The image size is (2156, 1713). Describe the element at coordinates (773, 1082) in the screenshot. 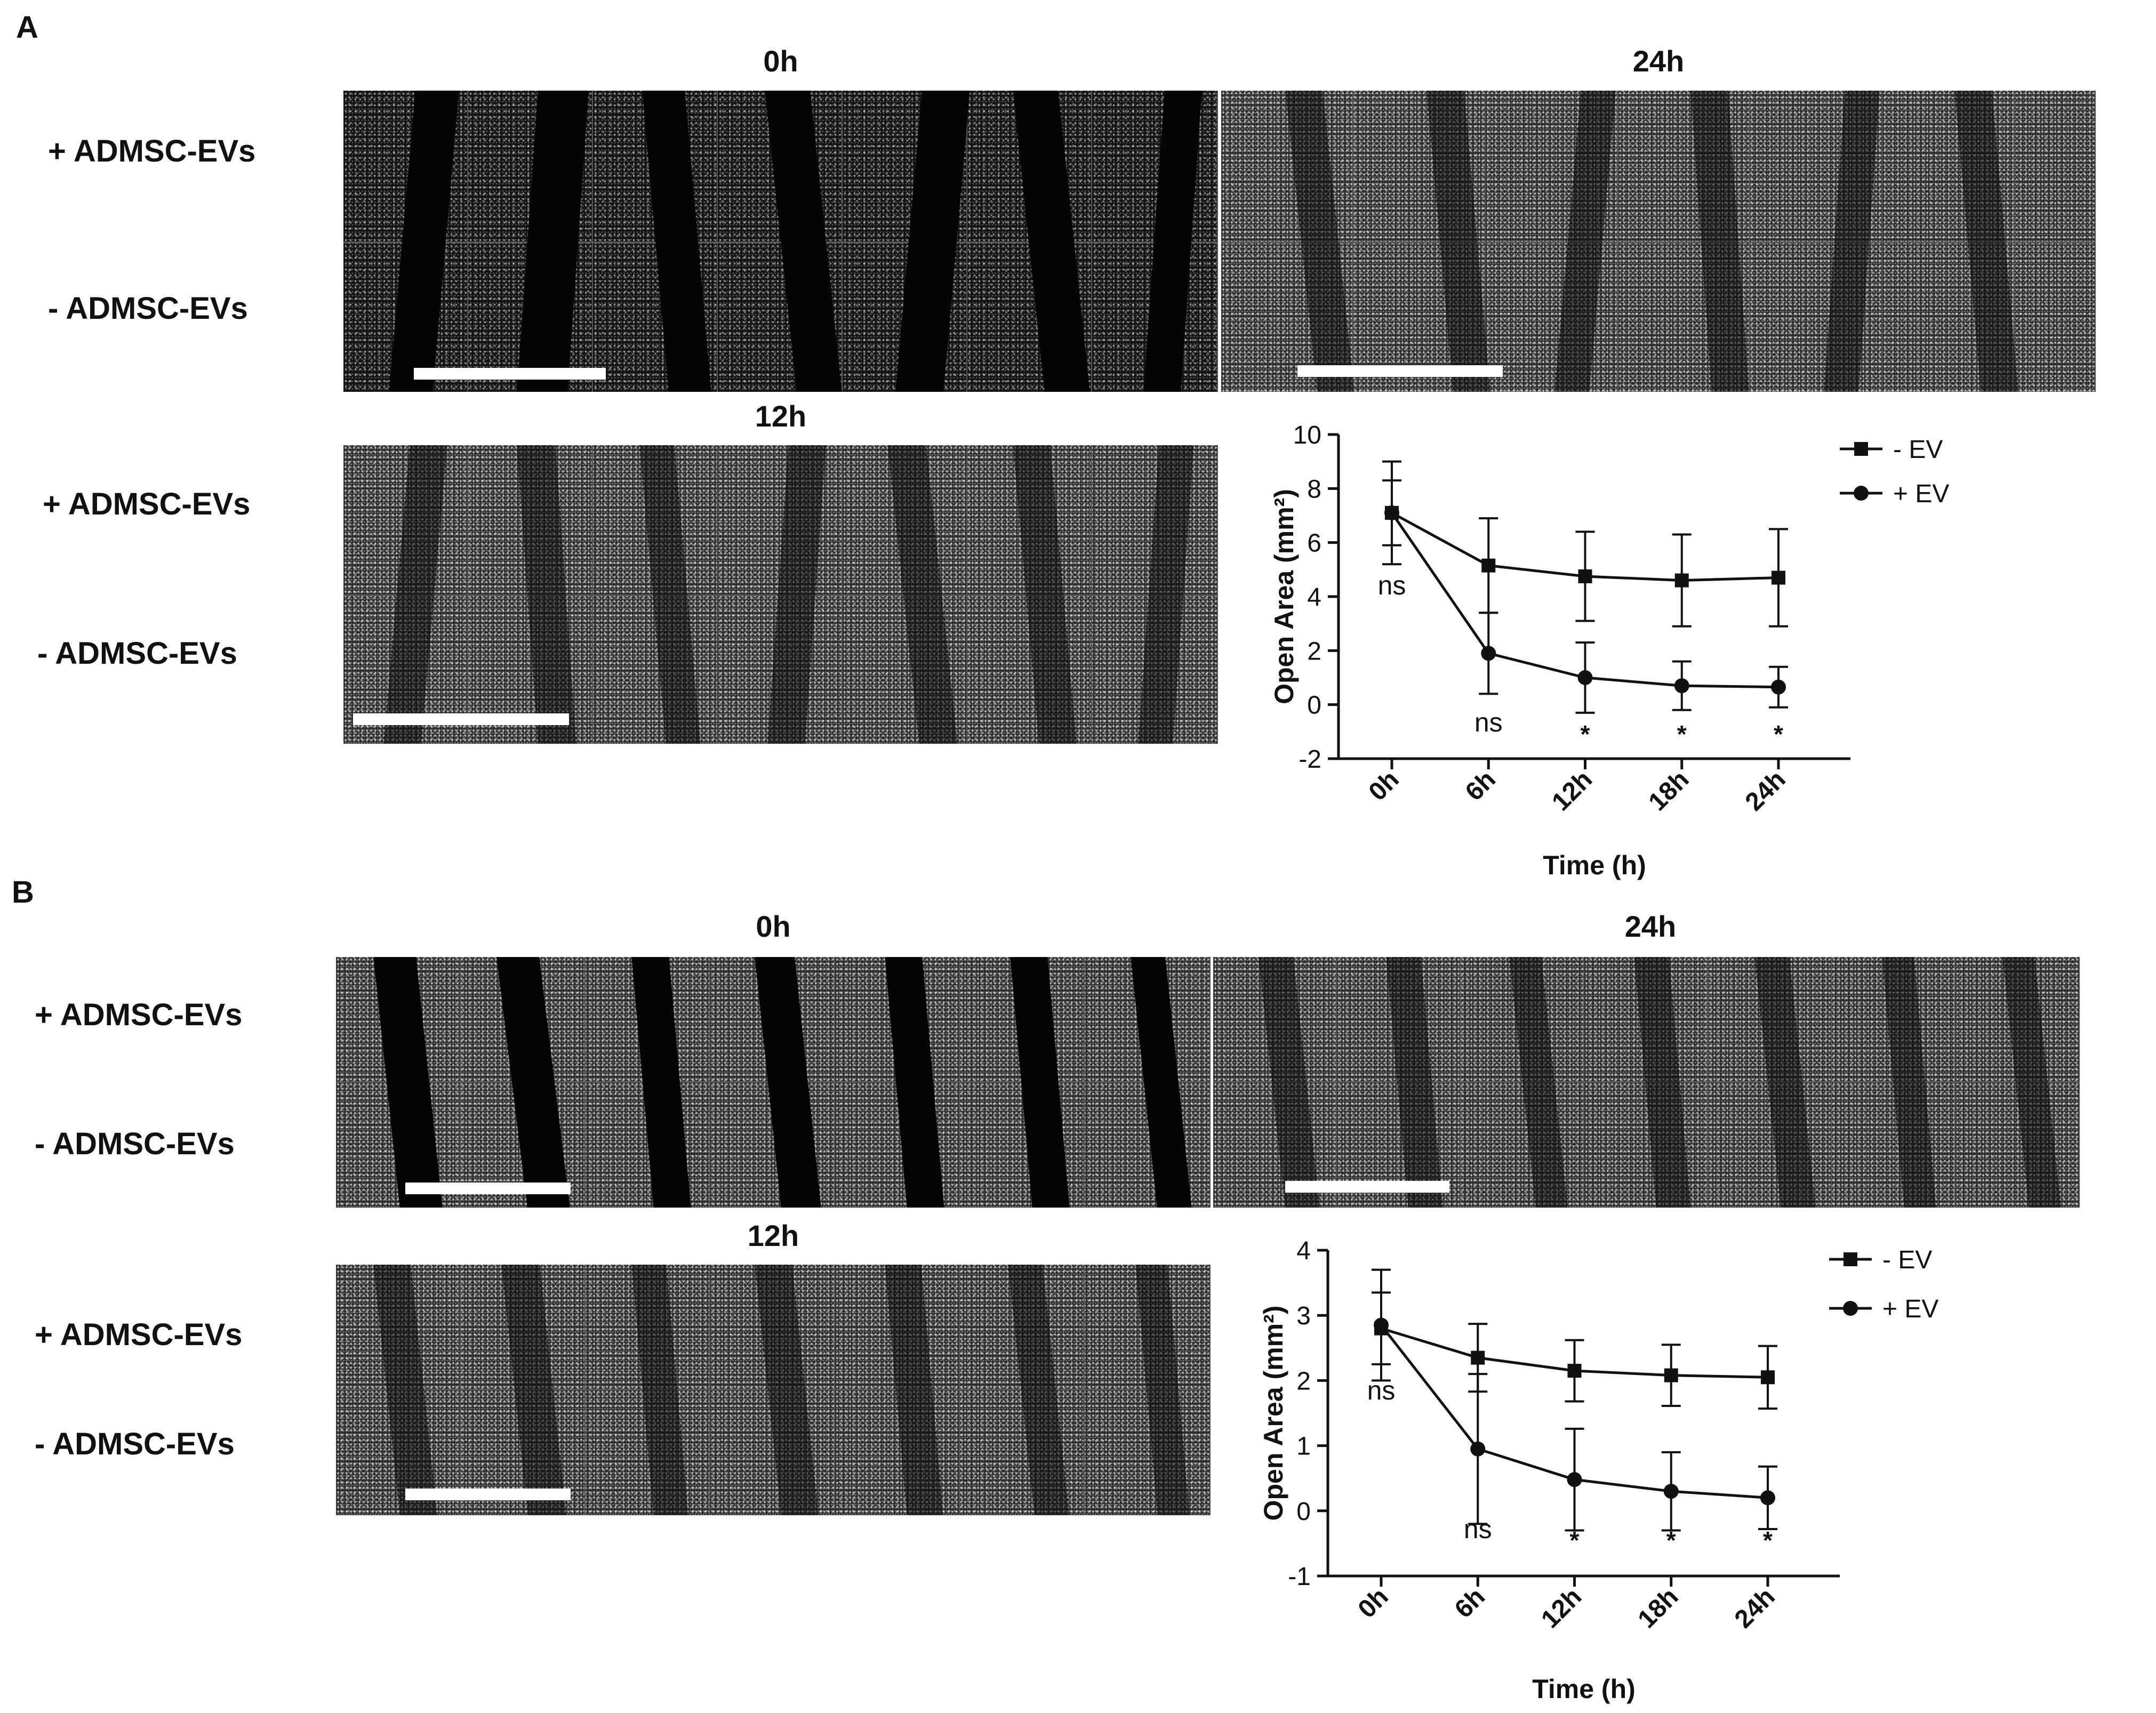

I see `micrograph-b-0h` at that location.